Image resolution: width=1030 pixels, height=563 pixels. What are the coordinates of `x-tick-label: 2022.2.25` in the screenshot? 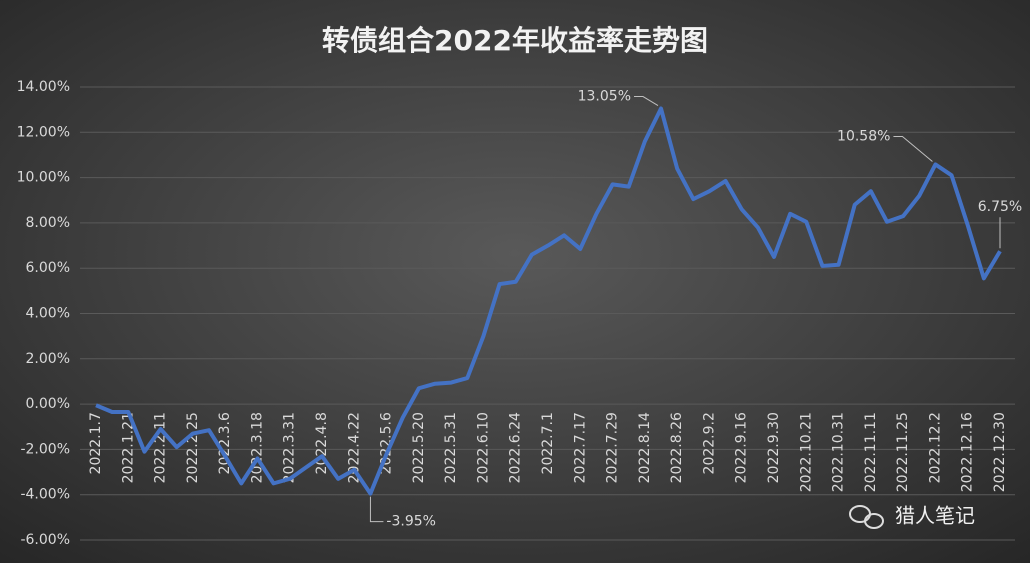 It's located at (193, 447).